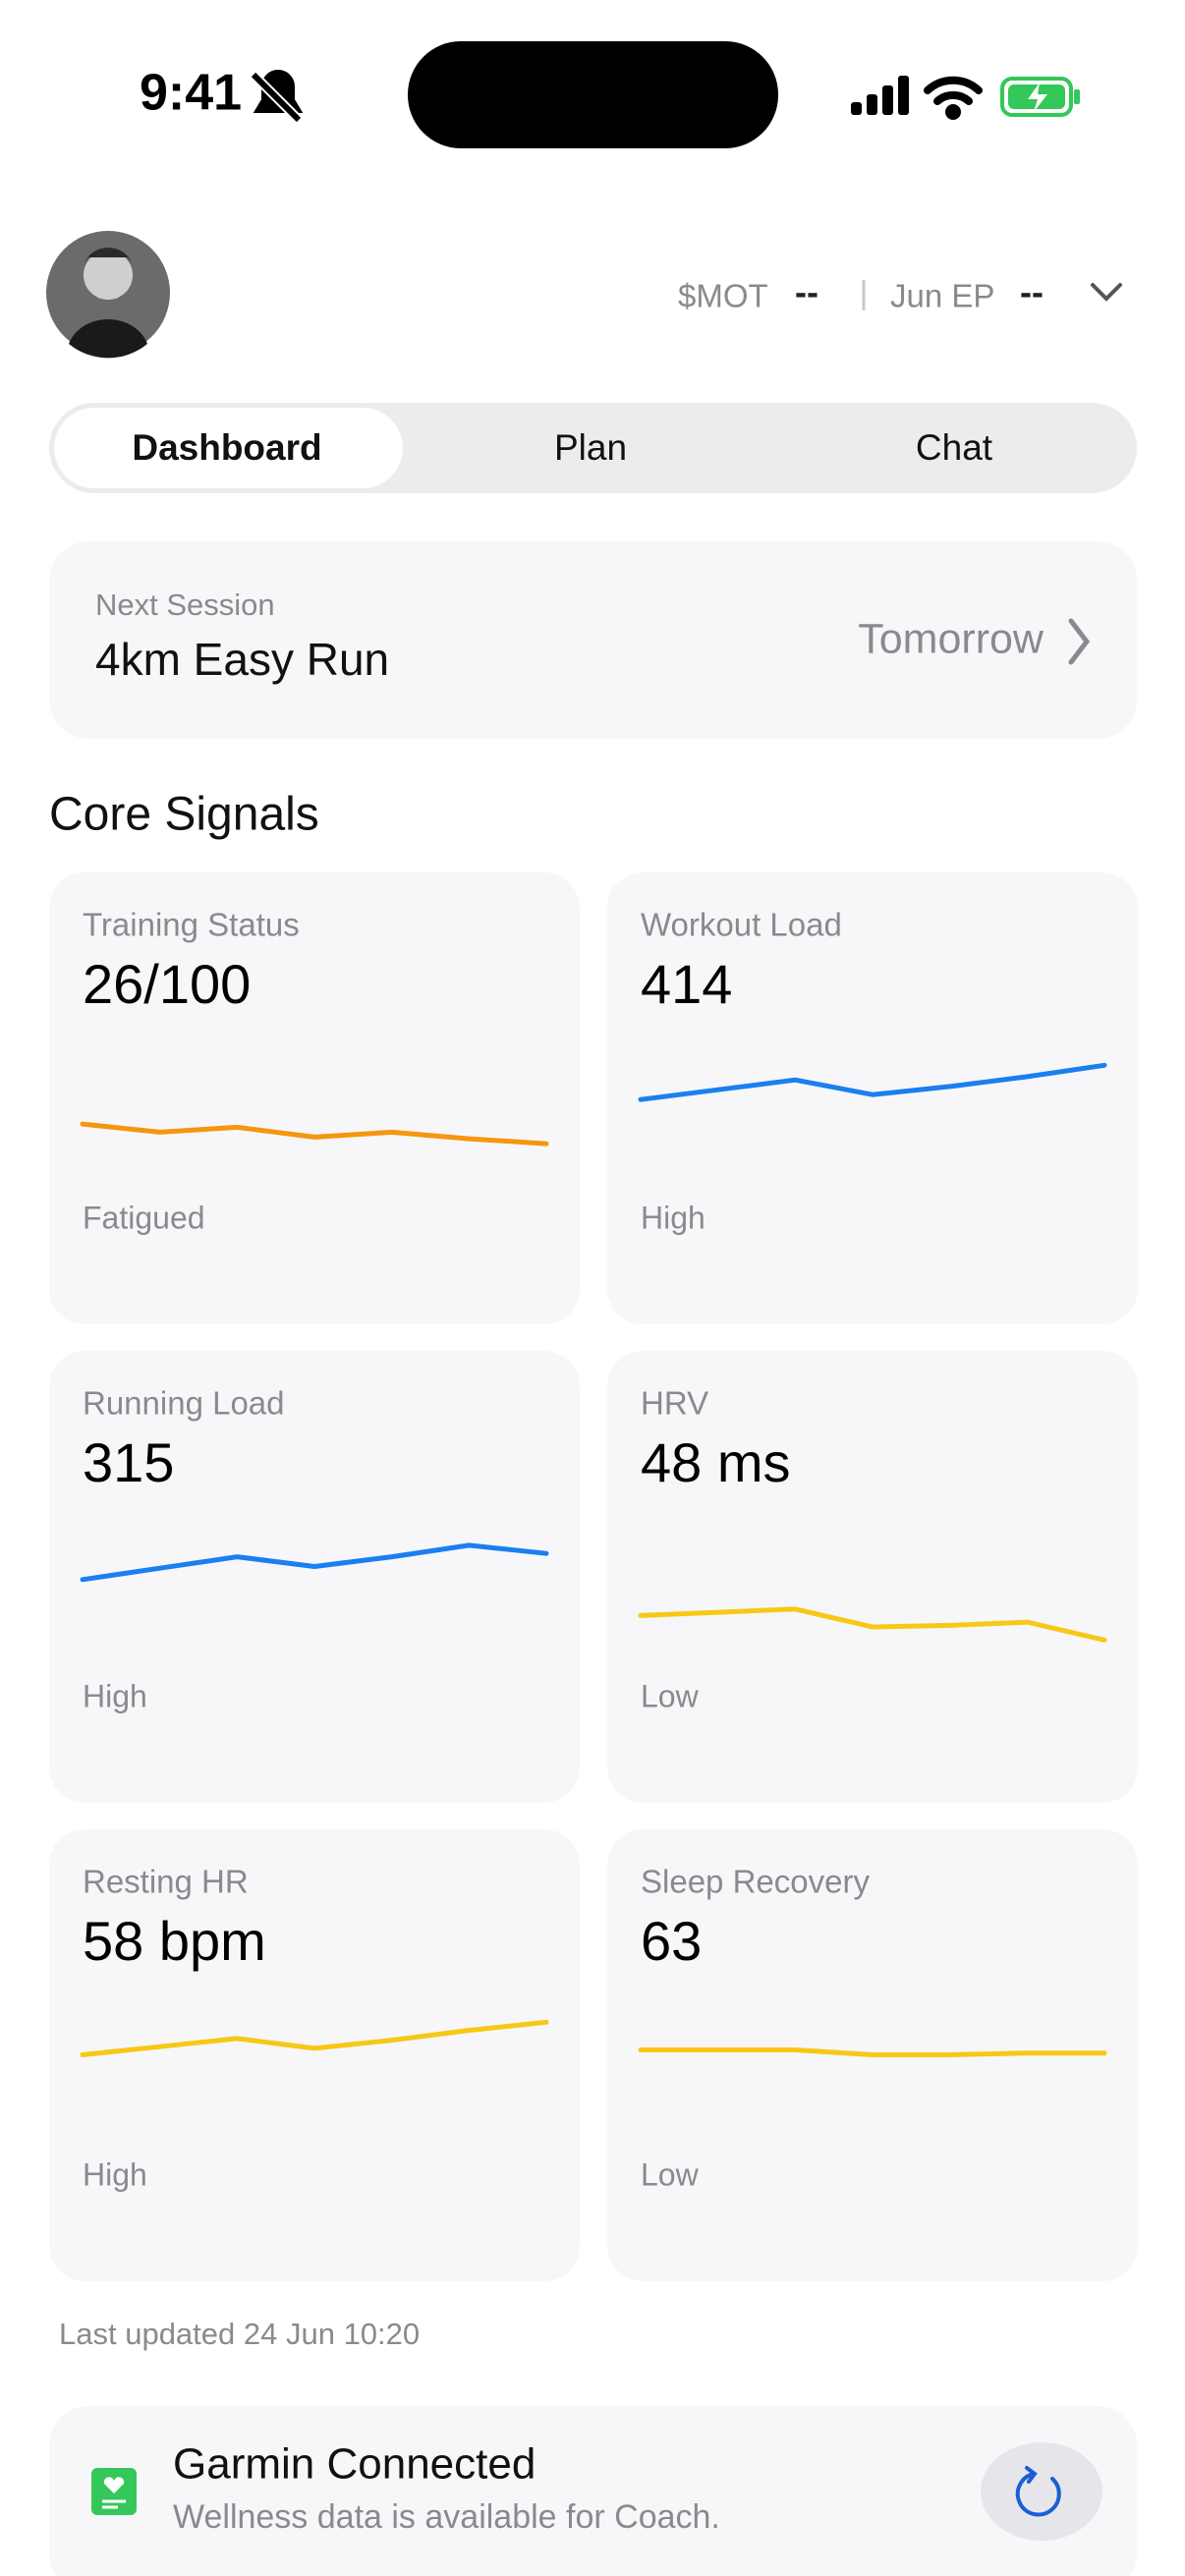 The image size is (1185, 2576). I want to click on card-label: Running Load, so click(184, 1403).